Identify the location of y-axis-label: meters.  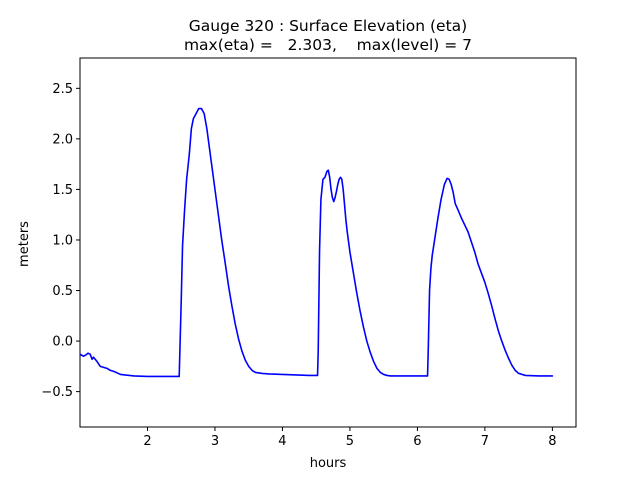
(24, 244).